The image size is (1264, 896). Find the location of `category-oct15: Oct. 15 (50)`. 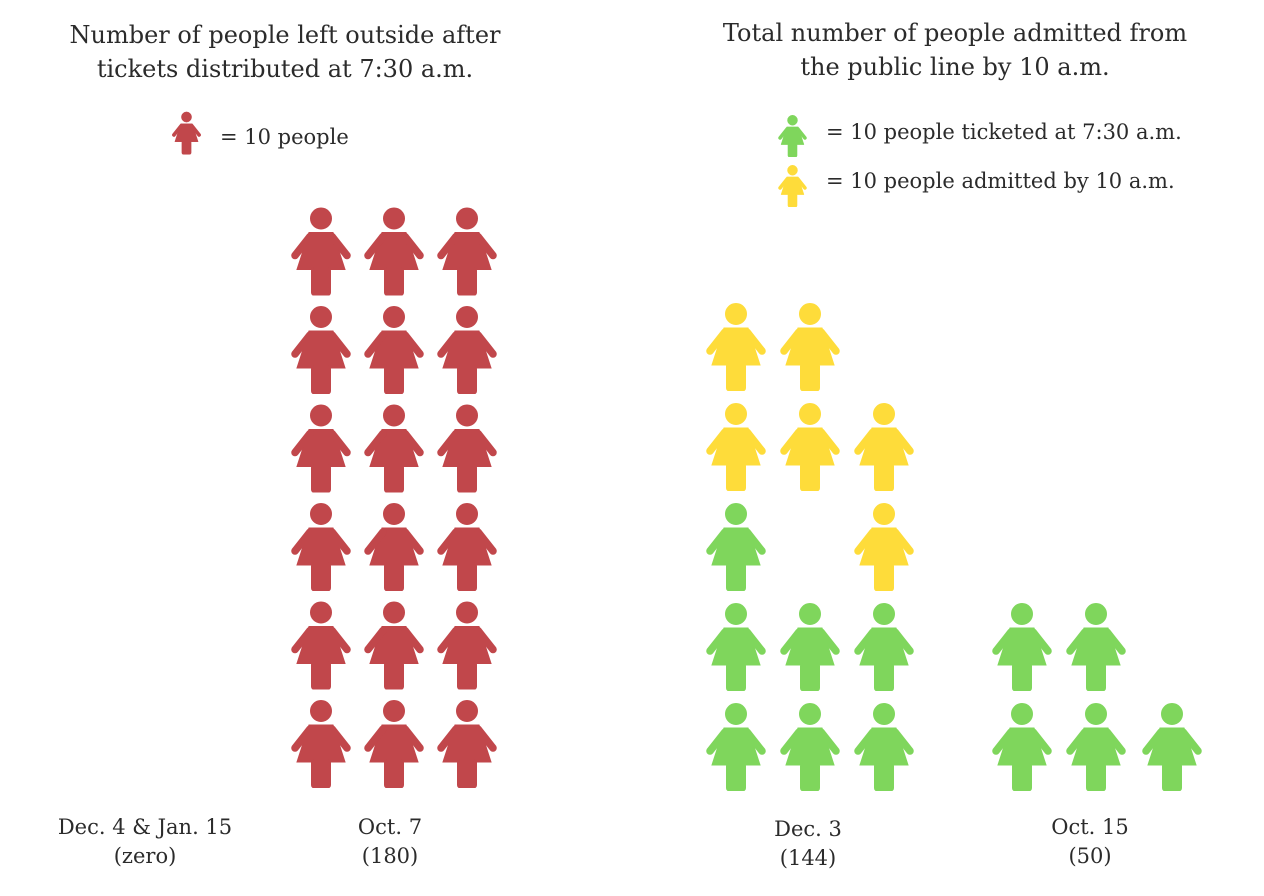

category-oct15: Oct. 15 (50) is located at coordinates (1090, 842).